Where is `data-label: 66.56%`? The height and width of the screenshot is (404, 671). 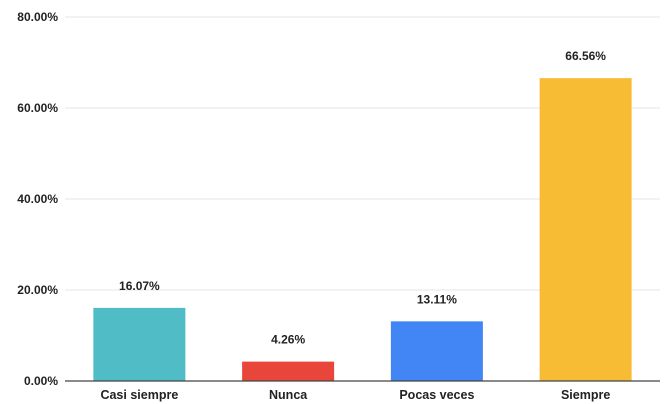 data-label: 66.56% is located at coordinates (585, 56).